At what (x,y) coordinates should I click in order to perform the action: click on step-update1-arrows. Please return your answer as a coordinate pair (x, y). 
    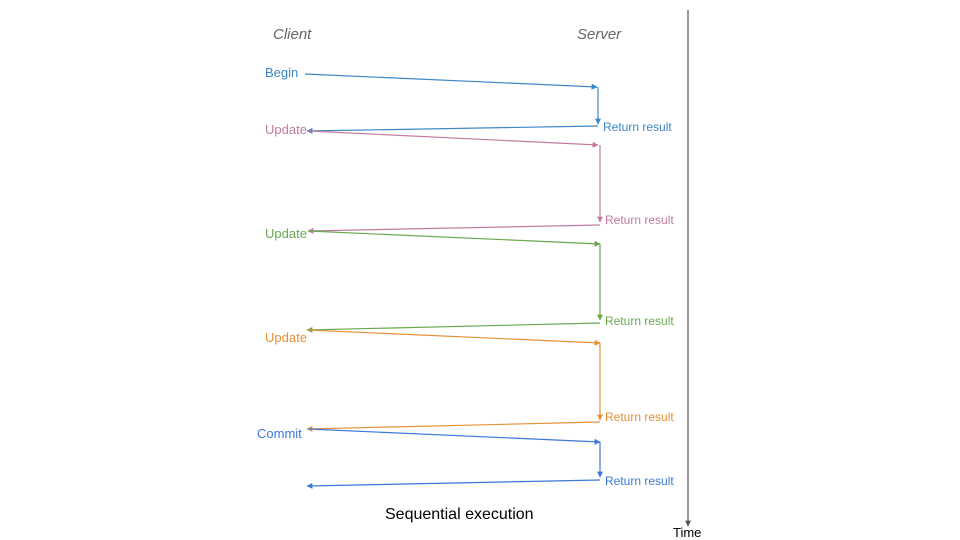
    Looking at the image, I should click on (455, 182).